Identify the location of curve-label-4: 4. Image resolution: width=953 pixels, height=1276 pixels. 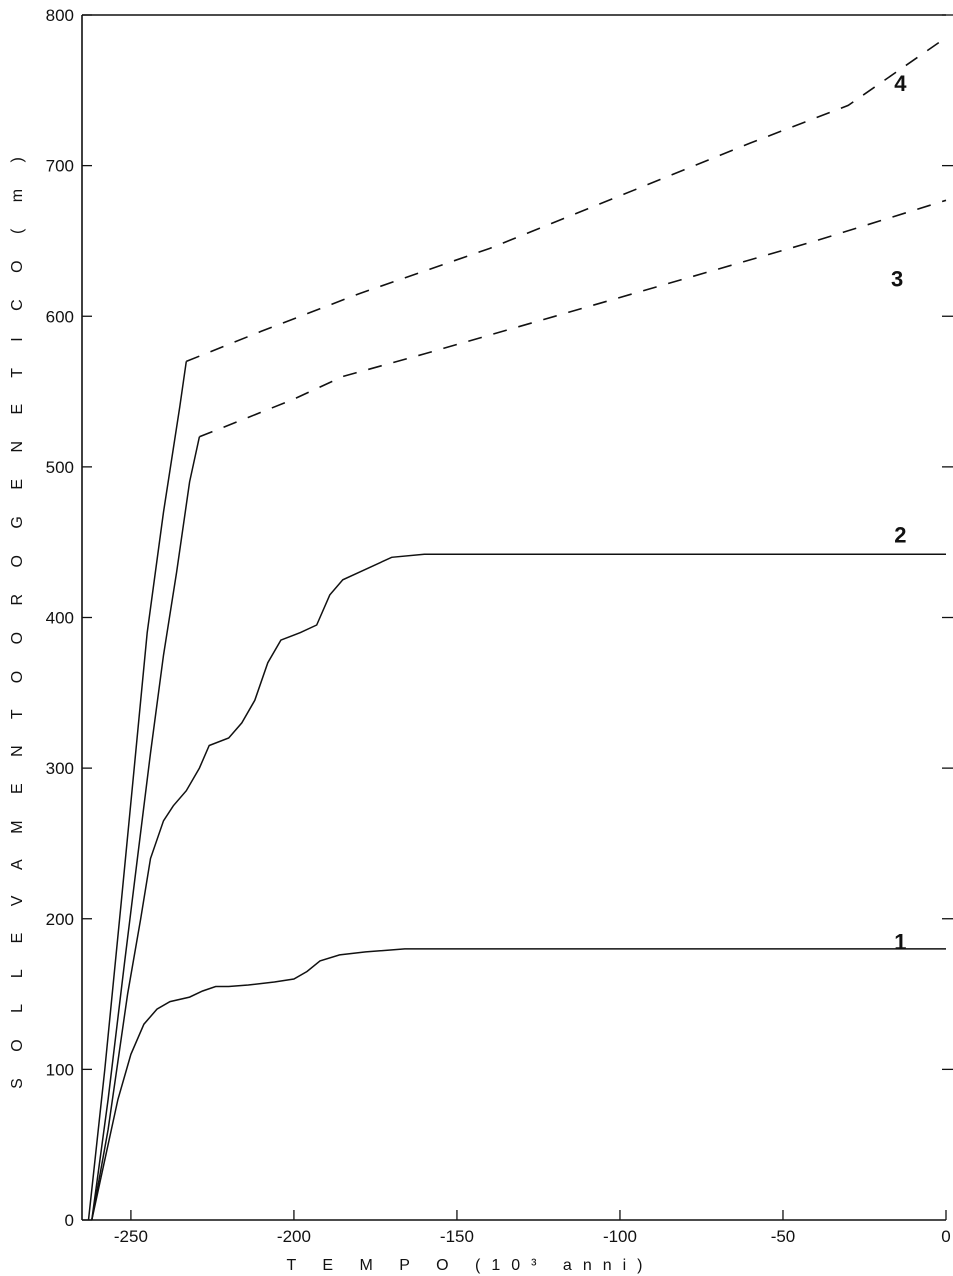
(900, 83).